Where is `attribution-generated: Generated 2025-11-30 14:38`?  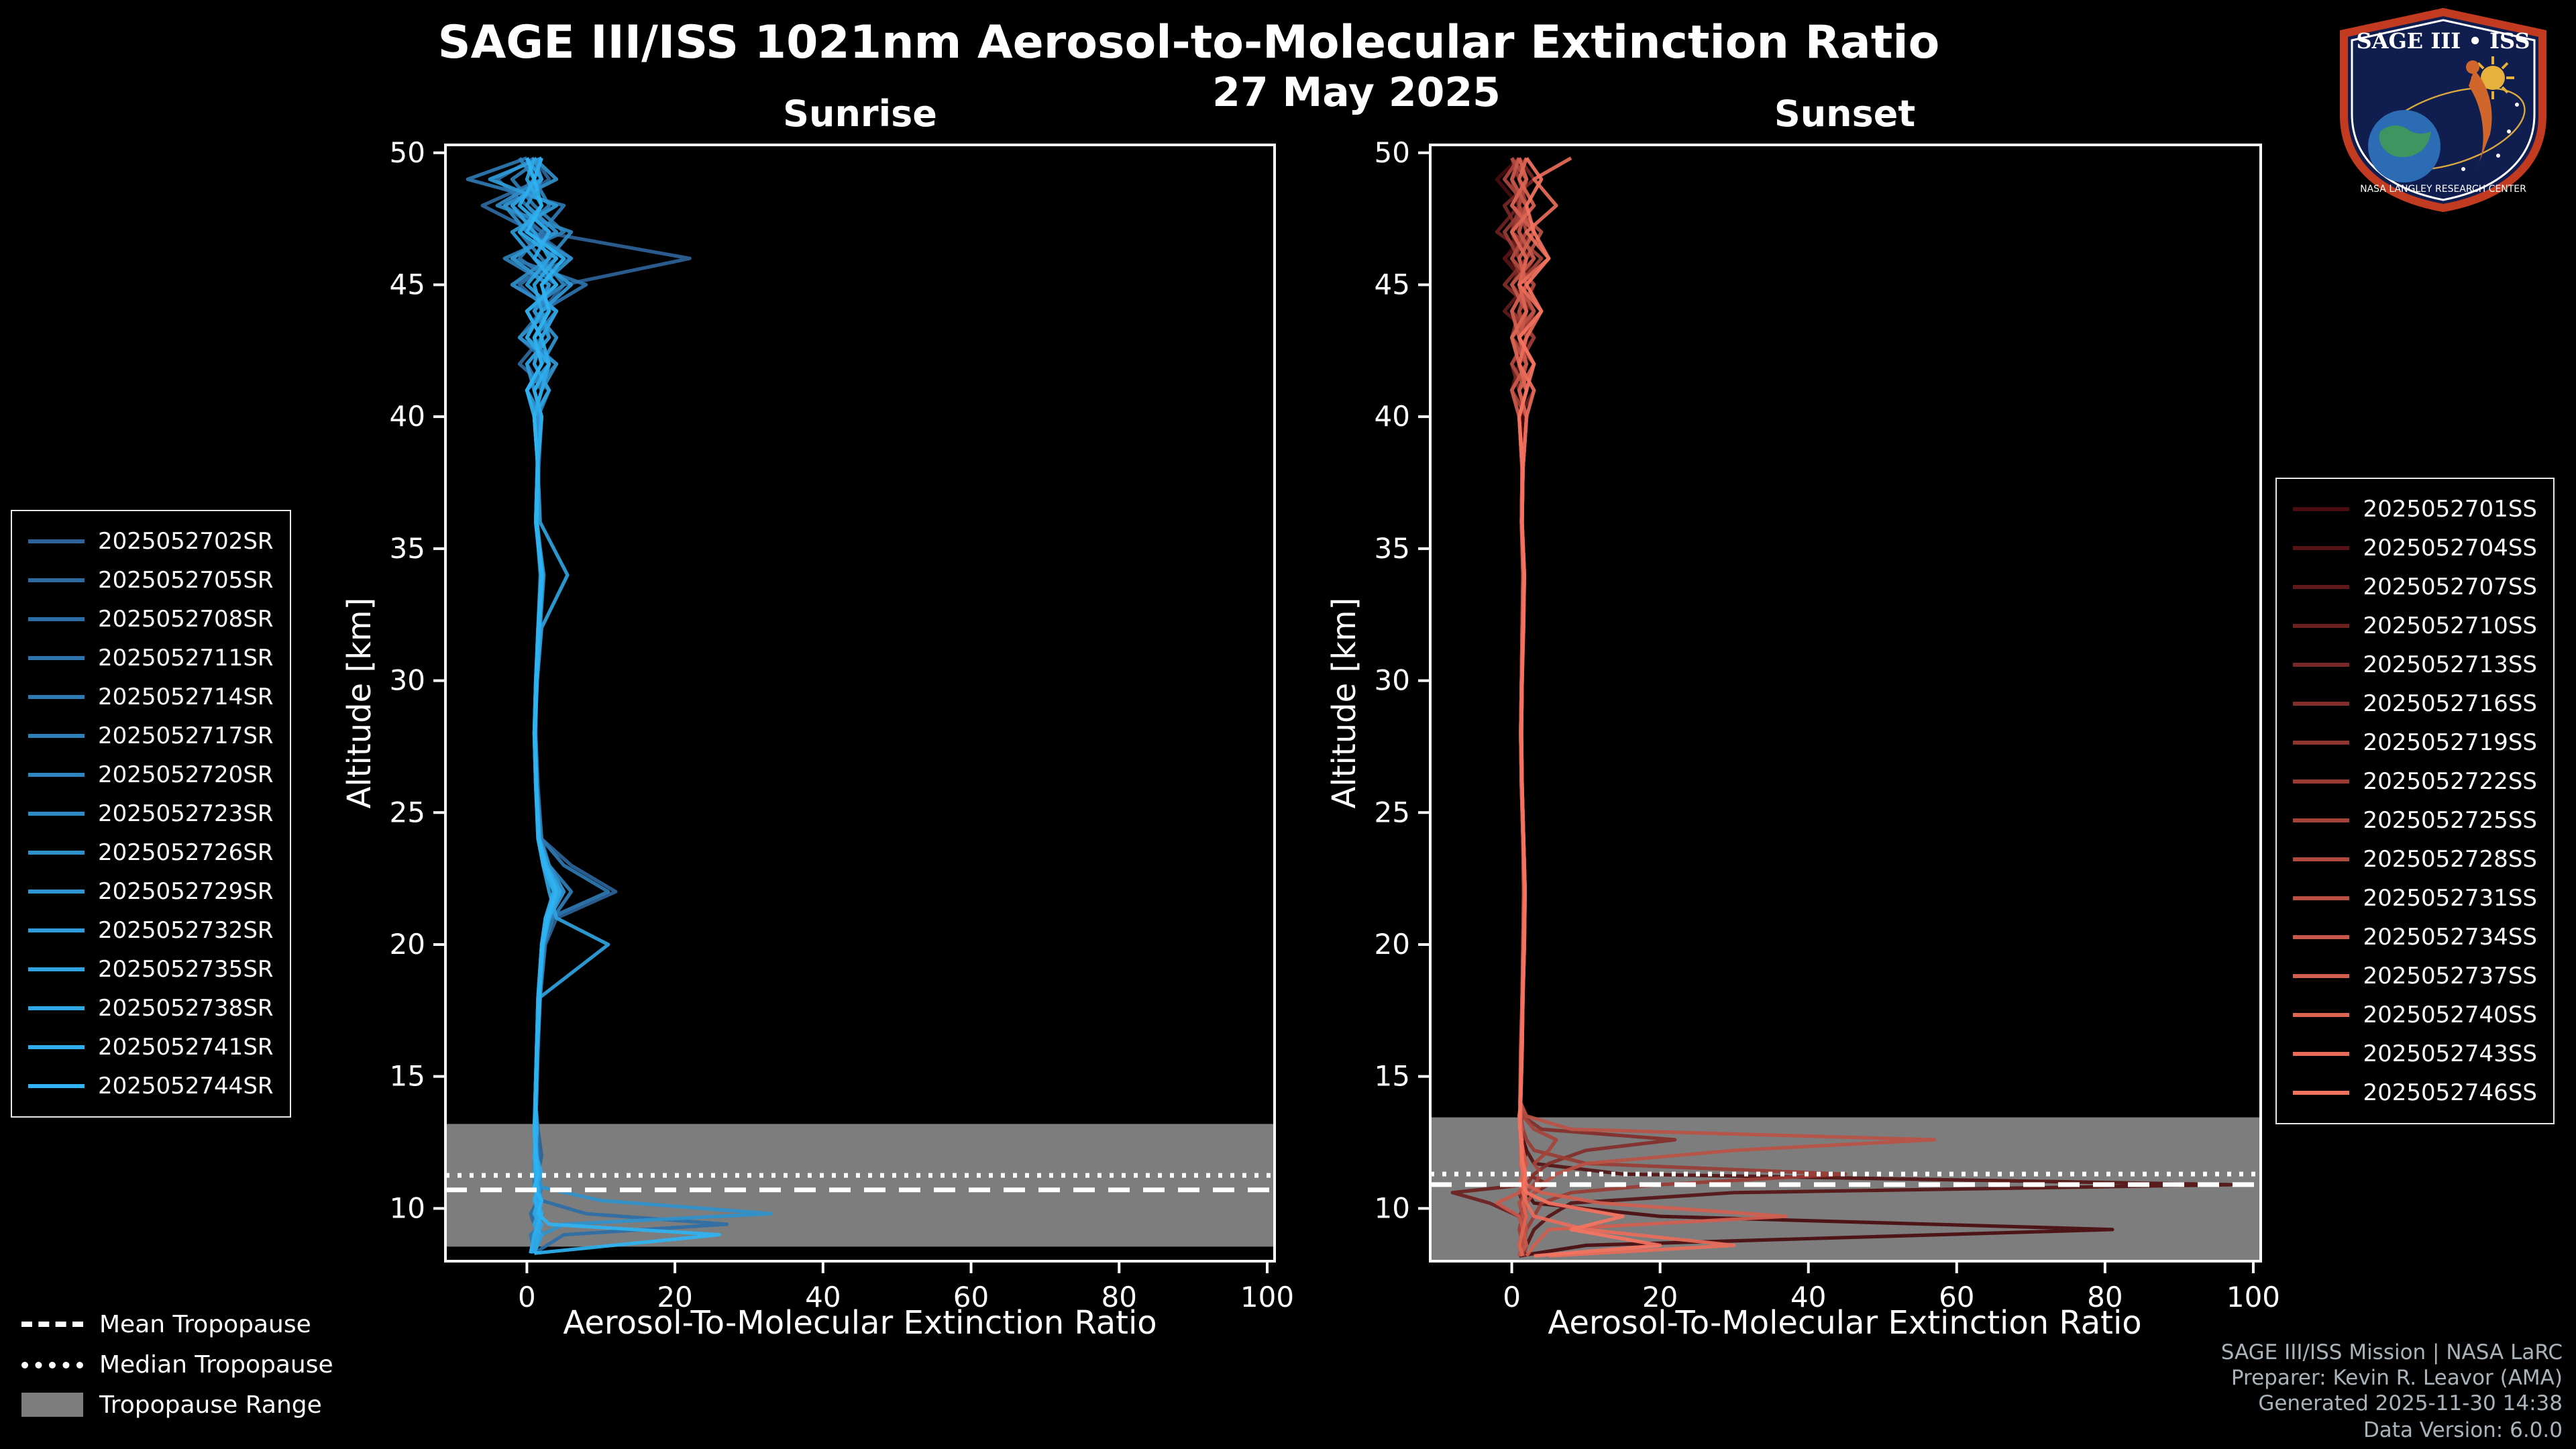
attribution-generated: Generated 2025-11-30 14:38 is located at coordinates (2410, 1403).